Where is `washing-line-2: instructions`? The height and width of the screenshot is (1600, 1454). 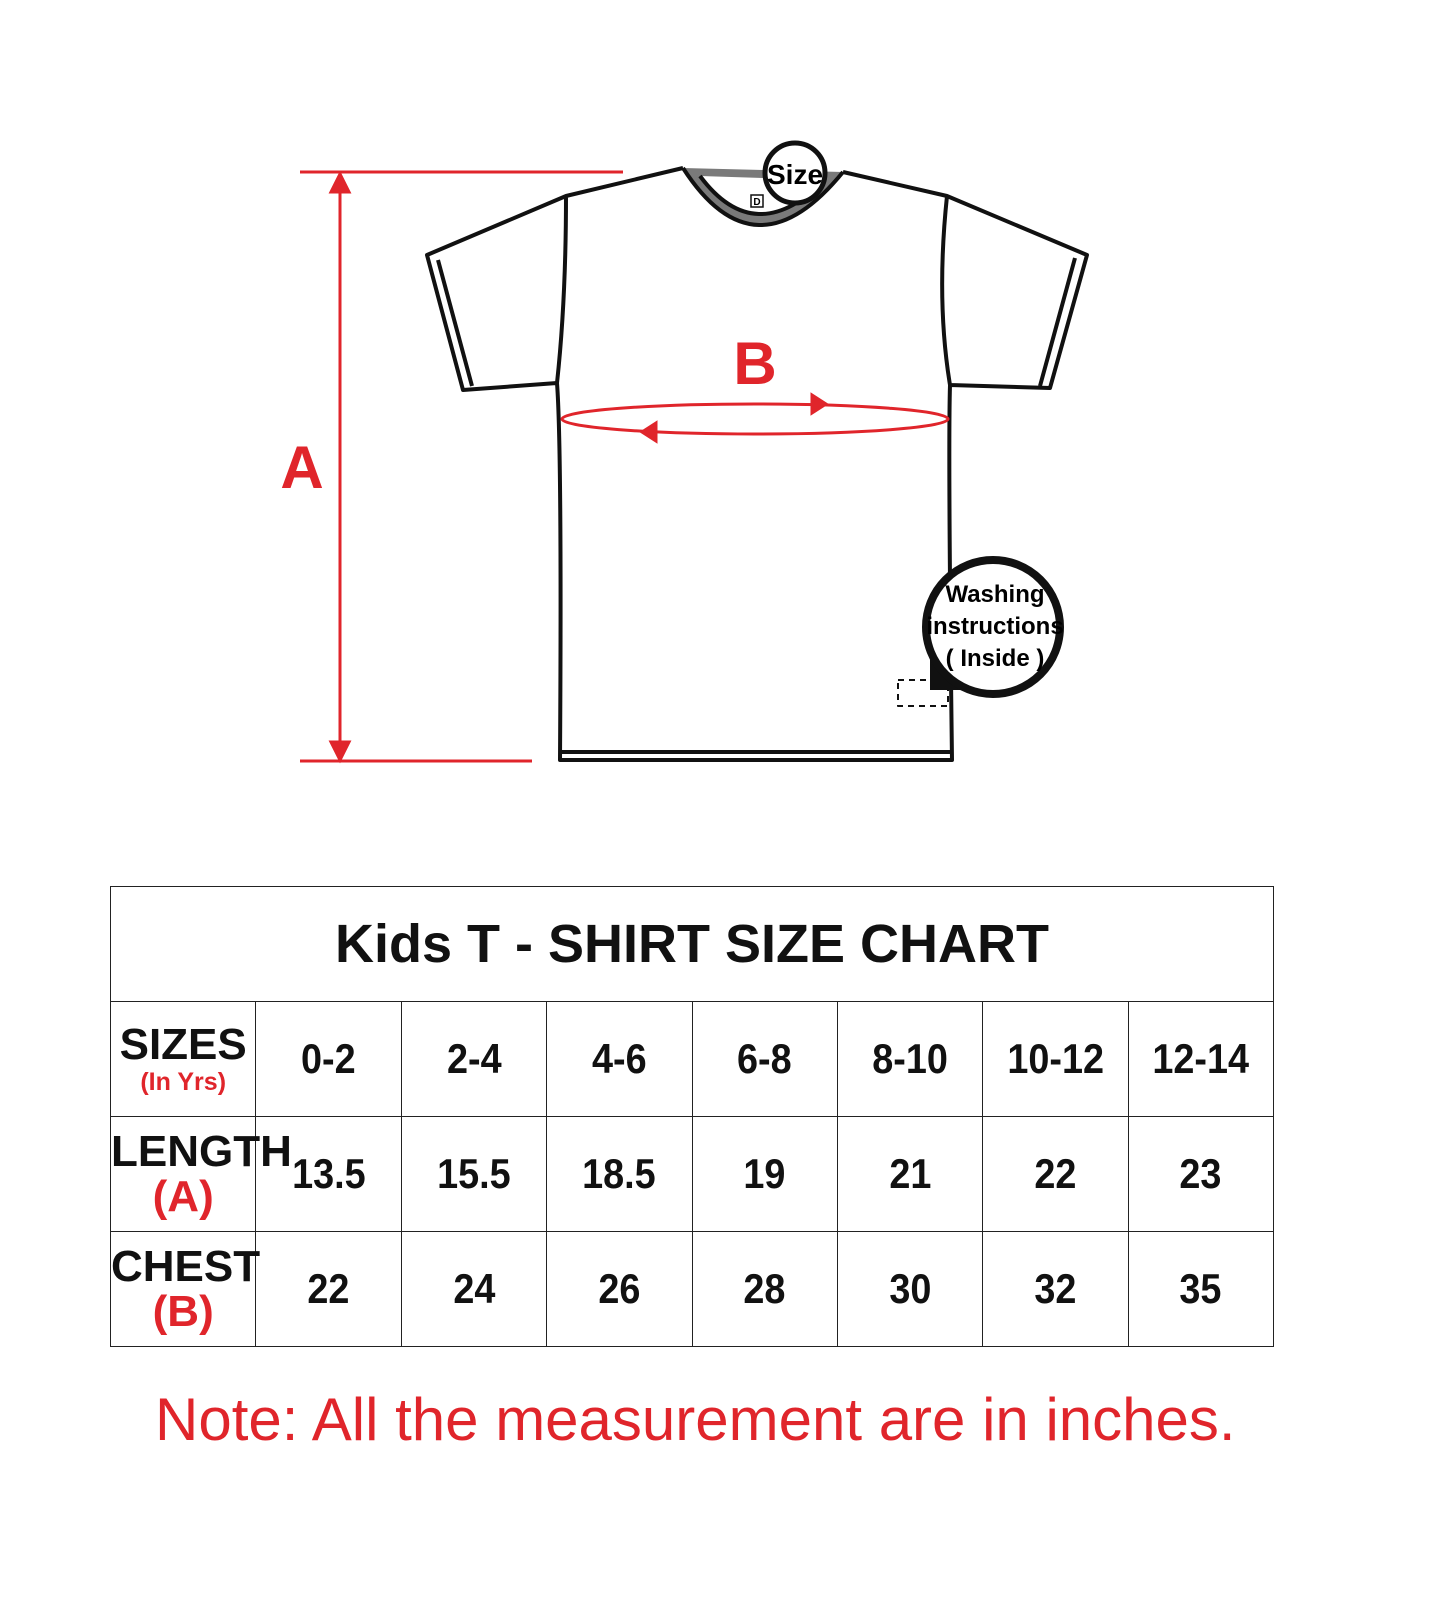
washing-line-2: instructions is located at coordinates (994, 626).